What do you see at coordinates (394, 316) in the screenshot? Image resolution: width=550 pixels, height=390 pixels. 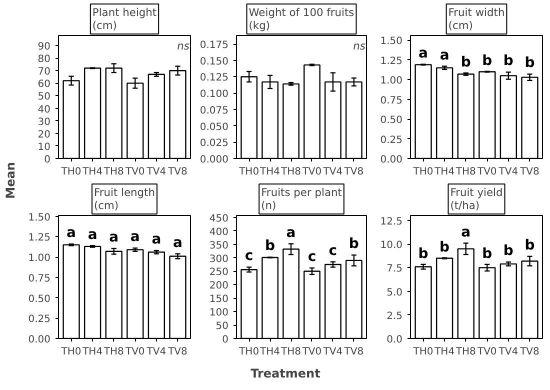 I see `y-tick-label: 2.5` at bounding box center [394, 316].